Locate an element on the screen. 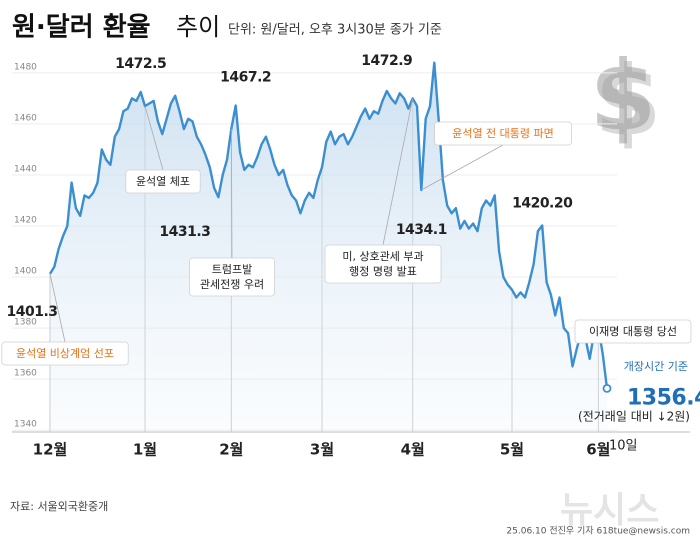 The image size is (700, 542). x-tick-label: 5월 is located at coordinates (512, 450).